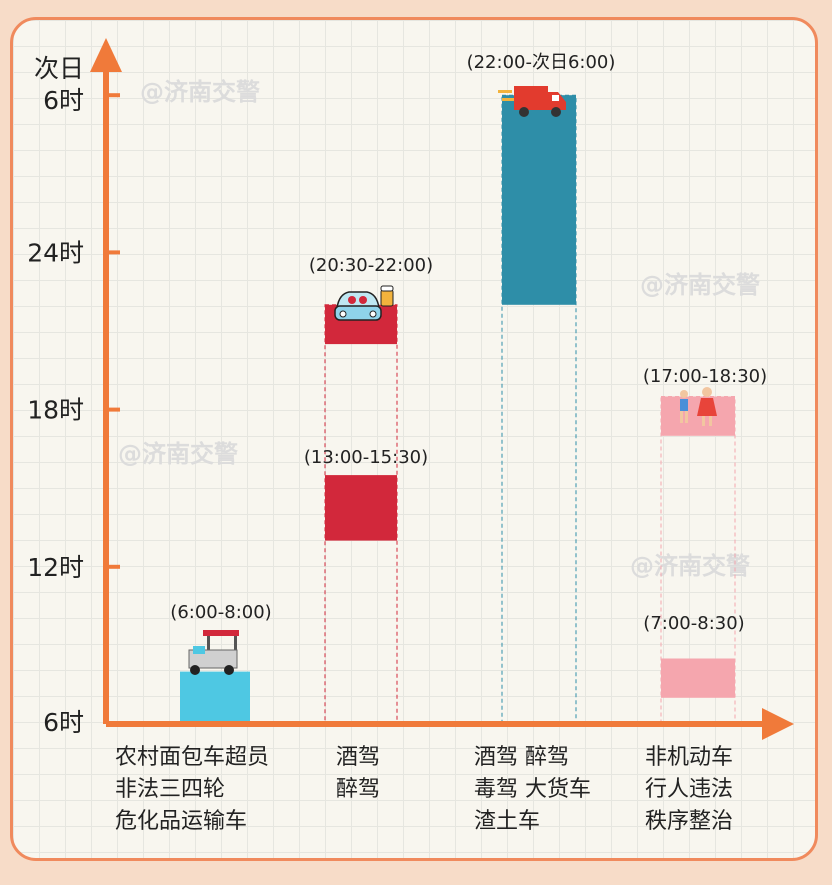  I want to click on category-label: 渣土车, so click(507, 821).